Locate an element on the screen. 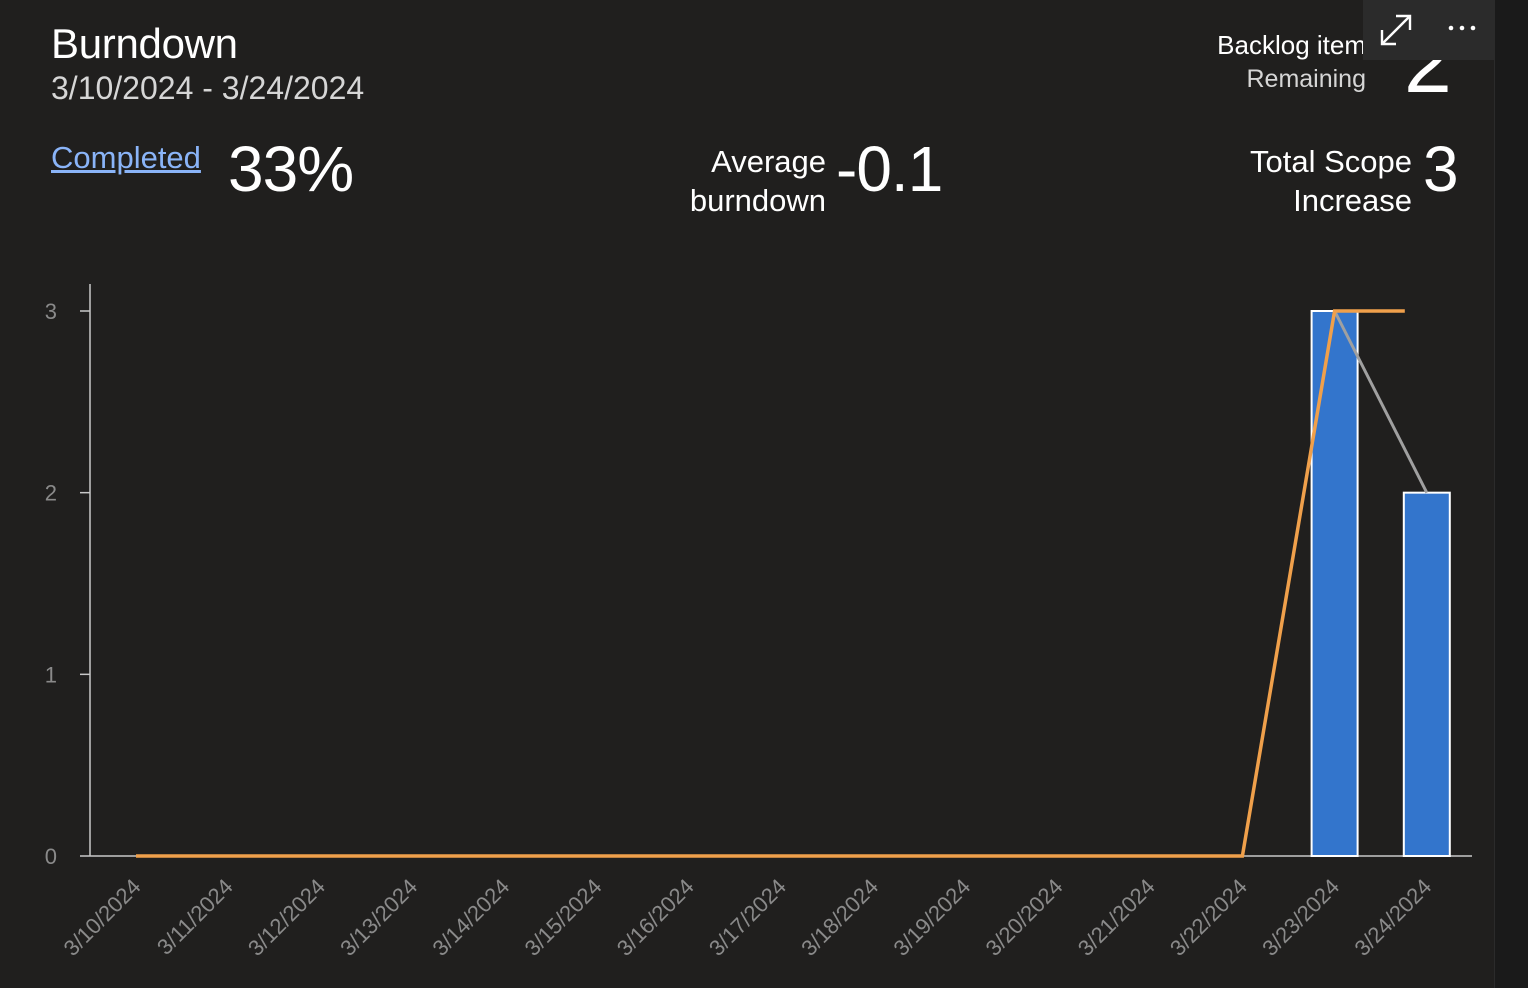  completed-value: 33% is located at coordinates (291, 169).